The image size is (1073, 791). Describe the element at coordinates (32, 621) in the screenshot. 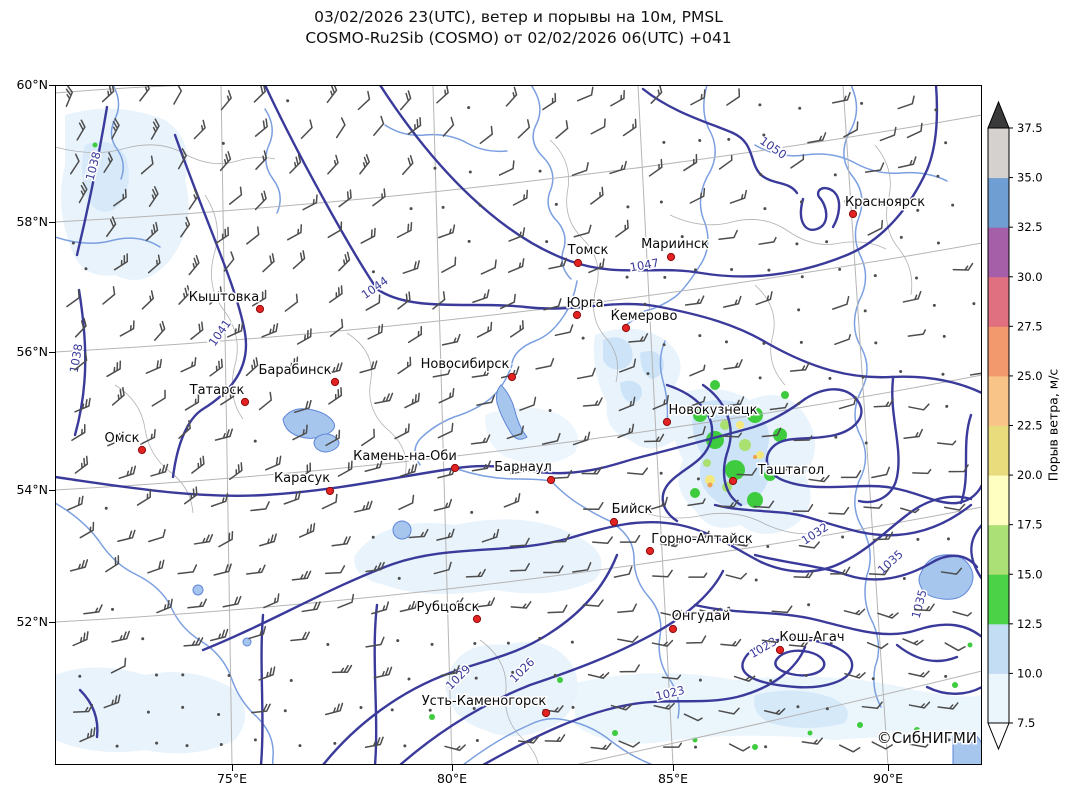

I see `lat-tick-label: 52°N` at that location.